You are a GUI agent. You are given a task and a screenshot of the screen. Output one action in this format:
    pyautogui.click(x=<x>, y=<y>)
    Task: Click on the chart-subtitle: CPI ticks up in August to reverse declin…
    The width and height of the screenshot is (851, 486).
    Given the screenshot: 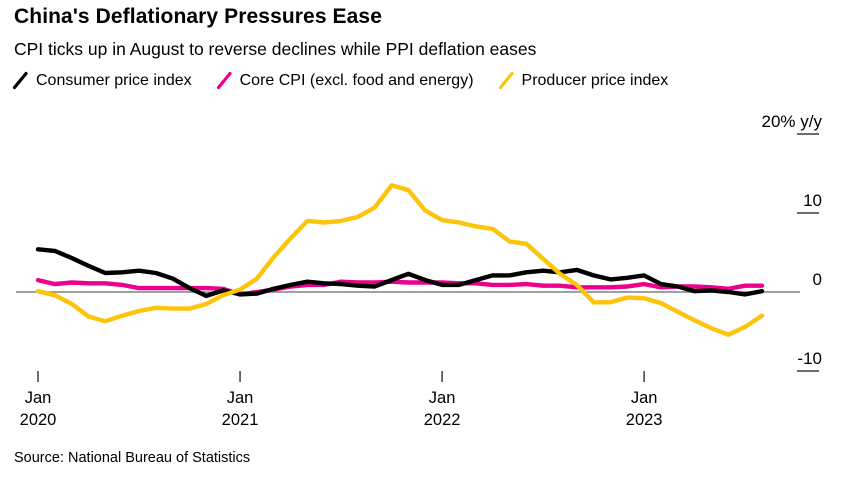 What is the action you would take?
    pyautogui.click(x=275, y=49)
    